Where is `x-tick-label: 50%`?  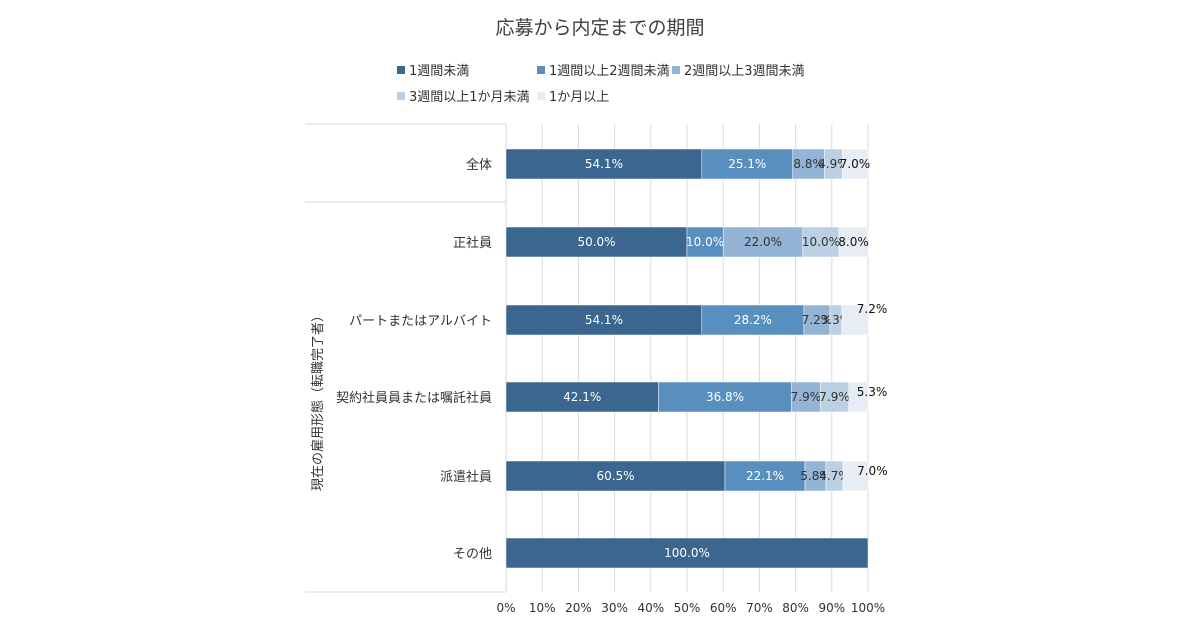
x-tick-label: 50% is located at coordinates (687, 608).